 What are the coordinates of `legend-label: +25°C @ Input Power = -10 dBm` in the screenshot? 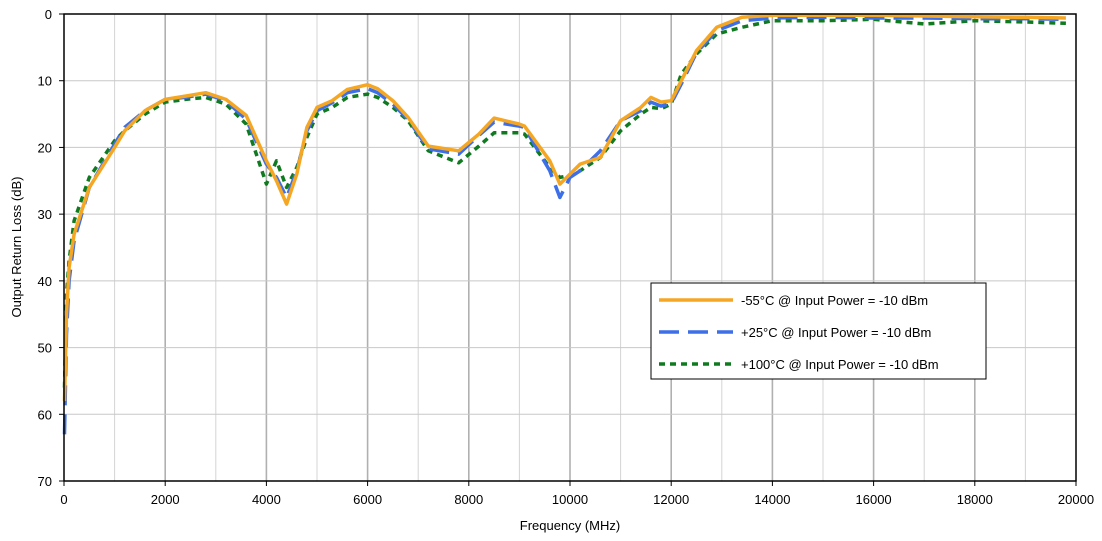 It's located at (836, 332).